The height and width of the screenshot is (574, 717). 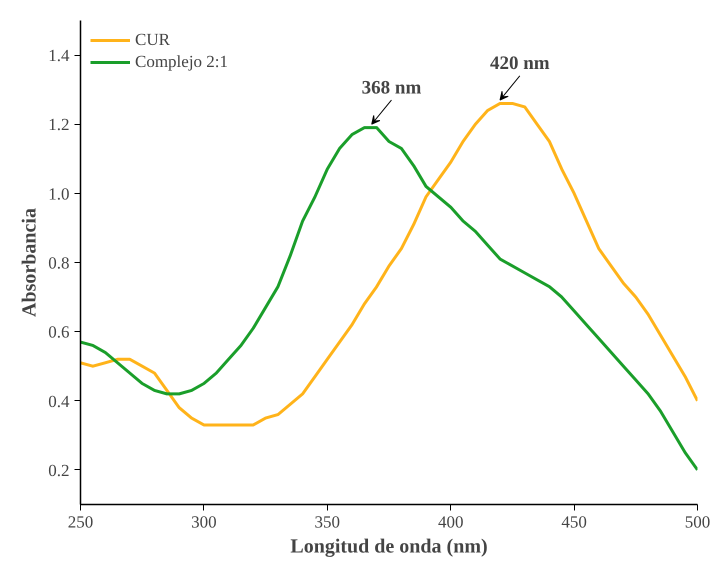 I want to click on legend-label: Complejo 2:1, so click(x=181, y=62).